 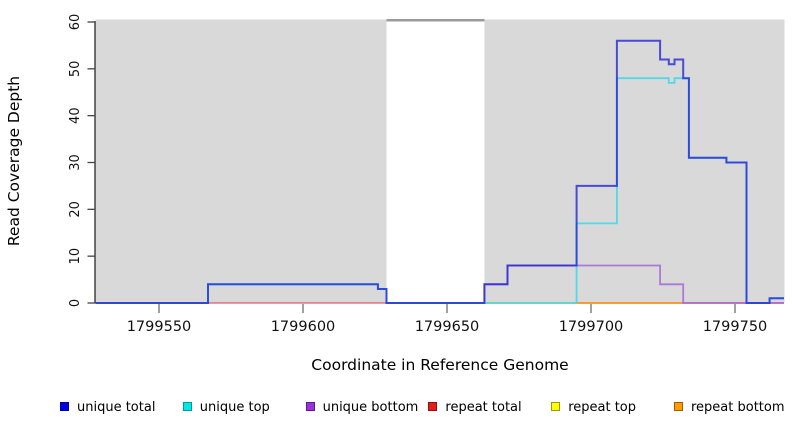 What do you see at coordinates (234, 407) in the screenshot?
I see `legend-label: unique top` at bounding box center [234, 407].